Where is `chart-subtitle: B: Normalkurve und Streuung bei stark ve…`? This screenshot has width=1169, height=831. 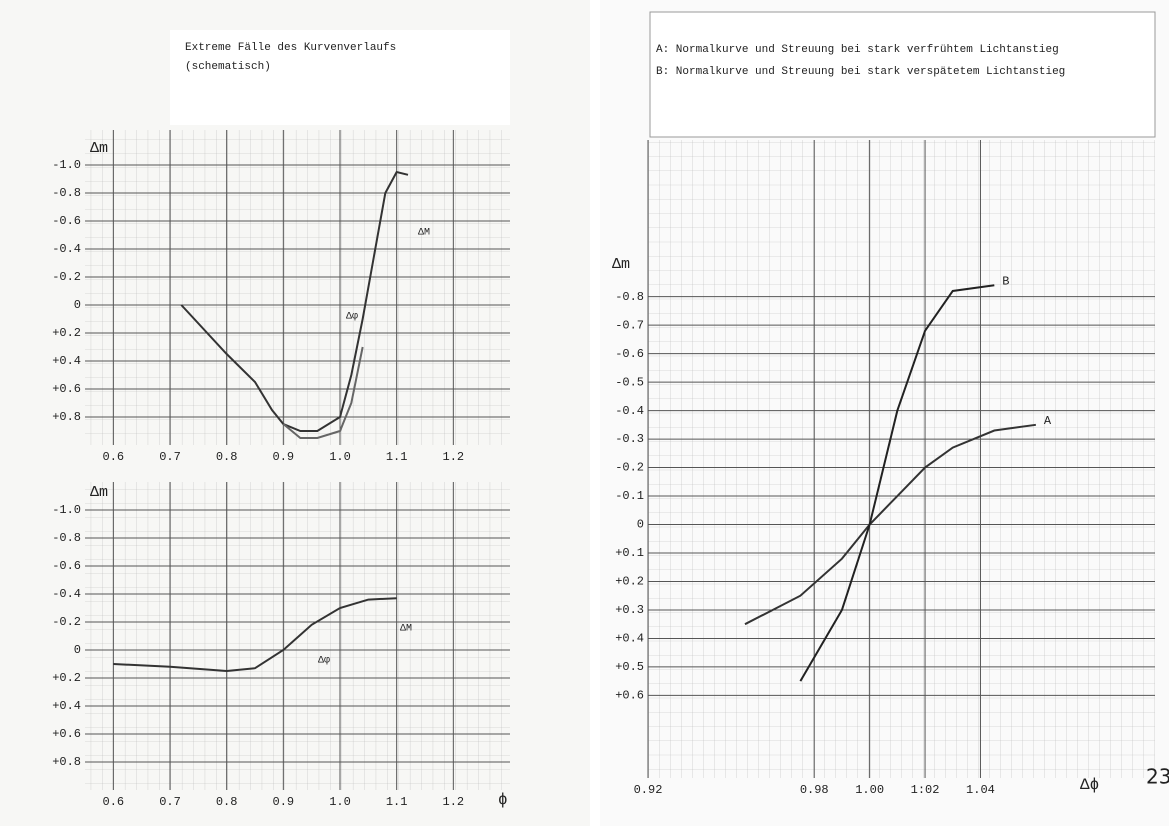 chart-subtitle: B: Normalkurve und Streuung bei stark ve… is located at coordinates (860, 72).